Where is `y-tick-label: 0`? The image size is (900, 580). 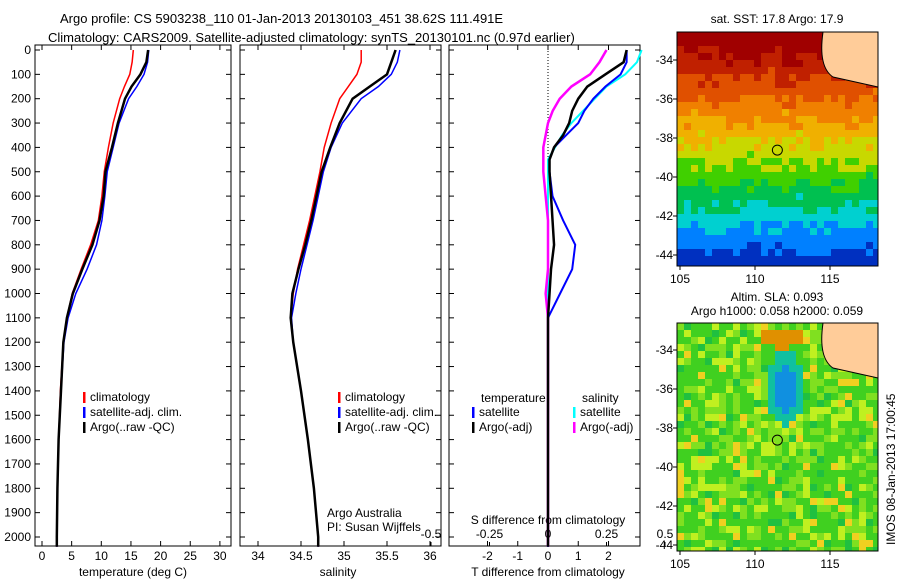
y-tick-label: 0 is located at coordinates (27, 50).